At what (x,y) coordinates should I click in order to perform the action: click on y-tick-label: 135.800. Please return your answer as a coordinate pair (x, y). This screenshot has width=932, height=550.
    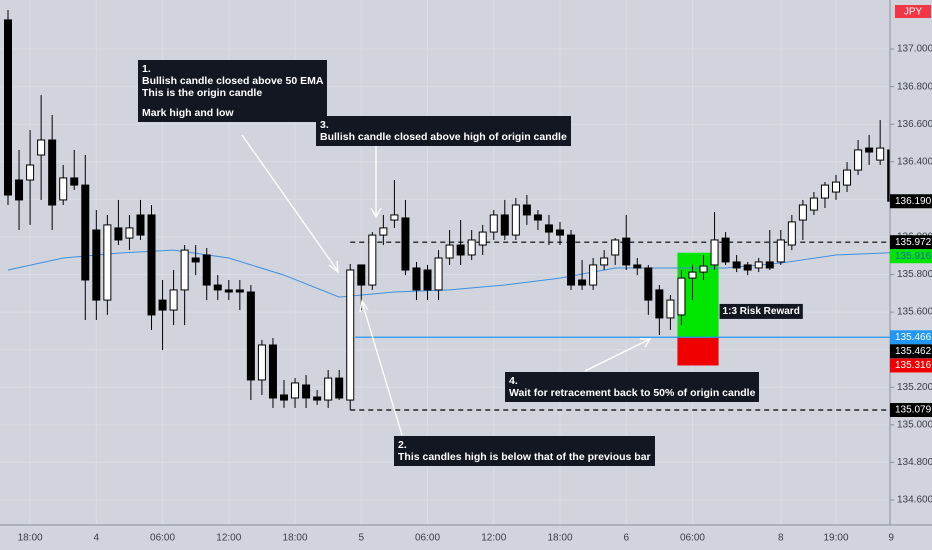
    Looking at the image, I should click on (914, 274).